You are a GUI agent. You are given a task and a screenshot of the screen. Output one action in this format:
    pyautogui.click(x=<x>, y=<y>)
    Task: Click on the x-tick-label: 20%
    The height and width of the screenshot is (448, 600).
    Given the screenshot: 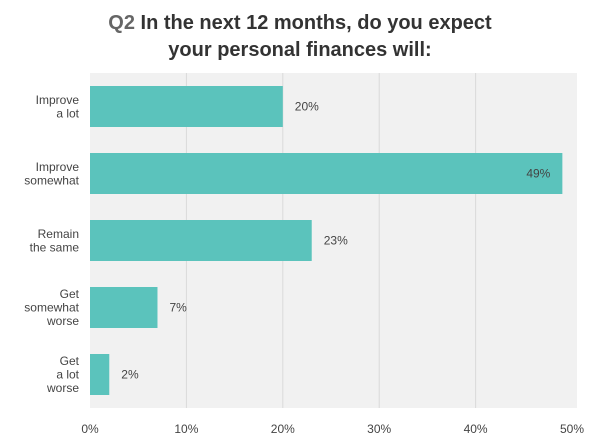 What is the action you would take?
    pyautogui.click(x=283, y=429)
    